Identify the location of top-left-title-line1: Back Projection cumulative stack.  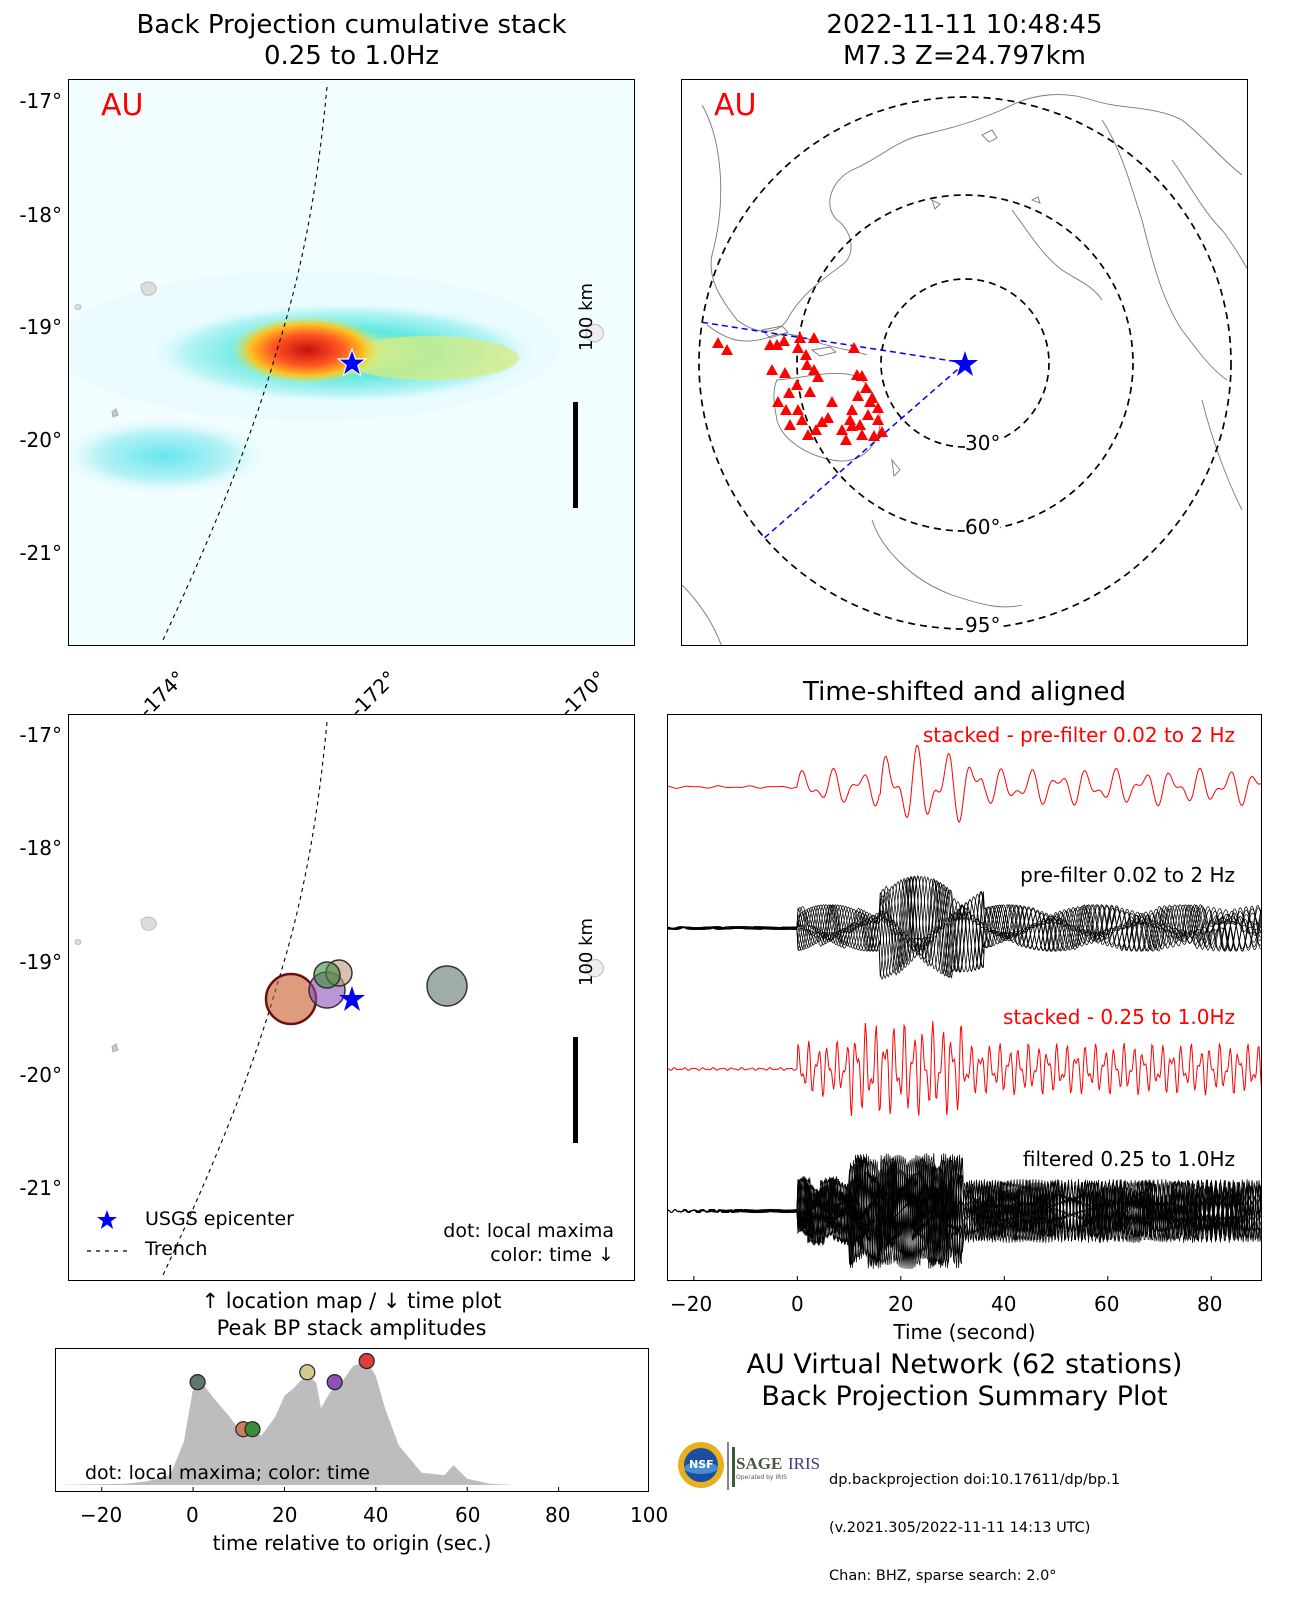
(351, 25).